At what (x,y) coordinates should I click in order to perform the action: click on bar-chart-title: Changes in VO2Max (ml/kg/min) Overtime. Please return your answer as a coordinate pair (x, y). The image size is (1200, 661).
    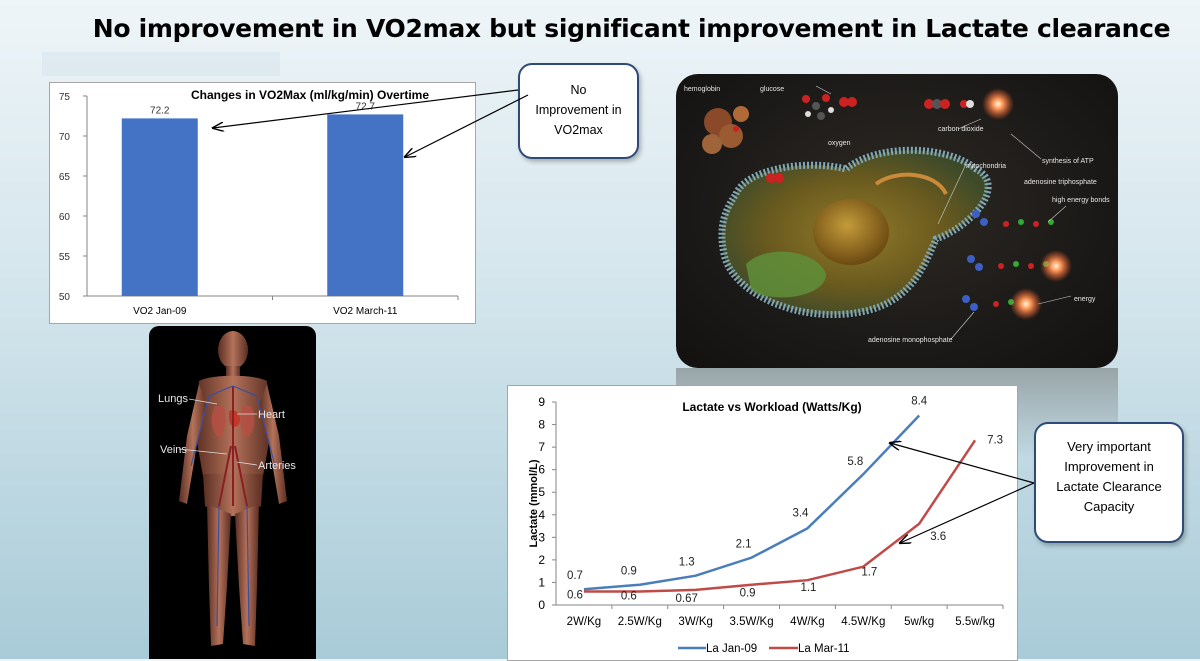
    Looking at the image, I should click on (310, 95).